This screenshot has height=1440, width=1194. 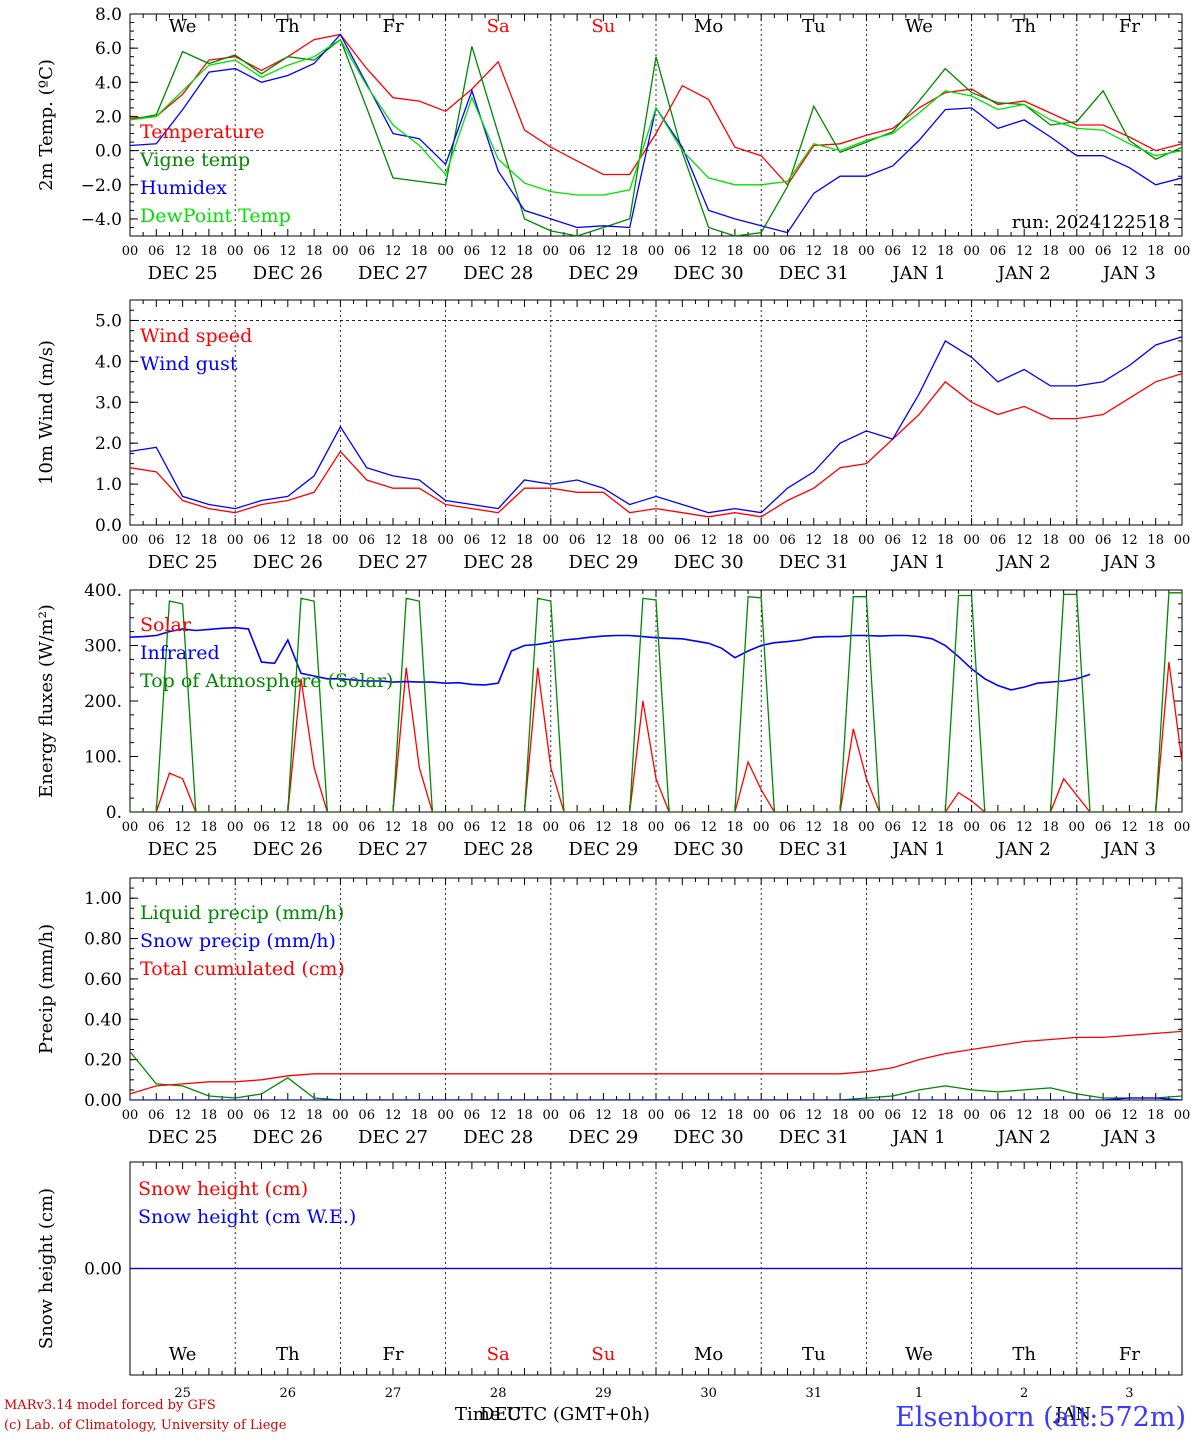 What do you see at coordinates (108, 403) in the screenshot?
I see `y-tick-label: 3.0` at bounding box center [108, 403].